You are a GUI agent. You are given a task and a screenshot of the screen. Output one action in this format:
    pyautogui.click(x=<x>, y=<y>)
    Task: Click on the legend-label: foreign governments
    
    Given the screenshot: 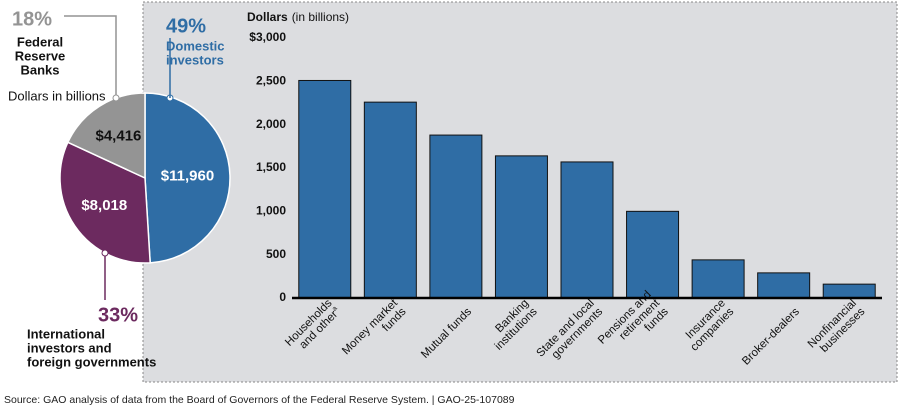 What is the action you would take?
    pyautogui.click(x=91, y=361)
    